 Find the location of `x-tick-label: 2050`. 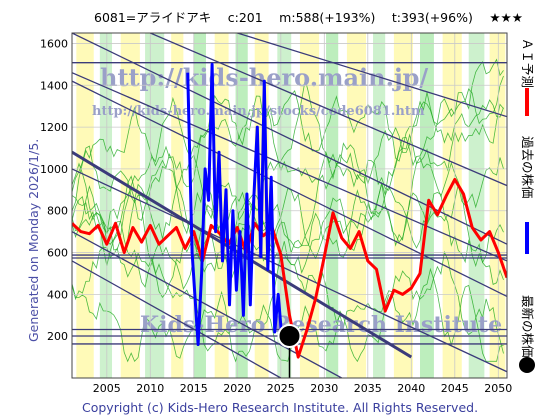

x-tick-label: 2050 is located at coordinates (498, 388).